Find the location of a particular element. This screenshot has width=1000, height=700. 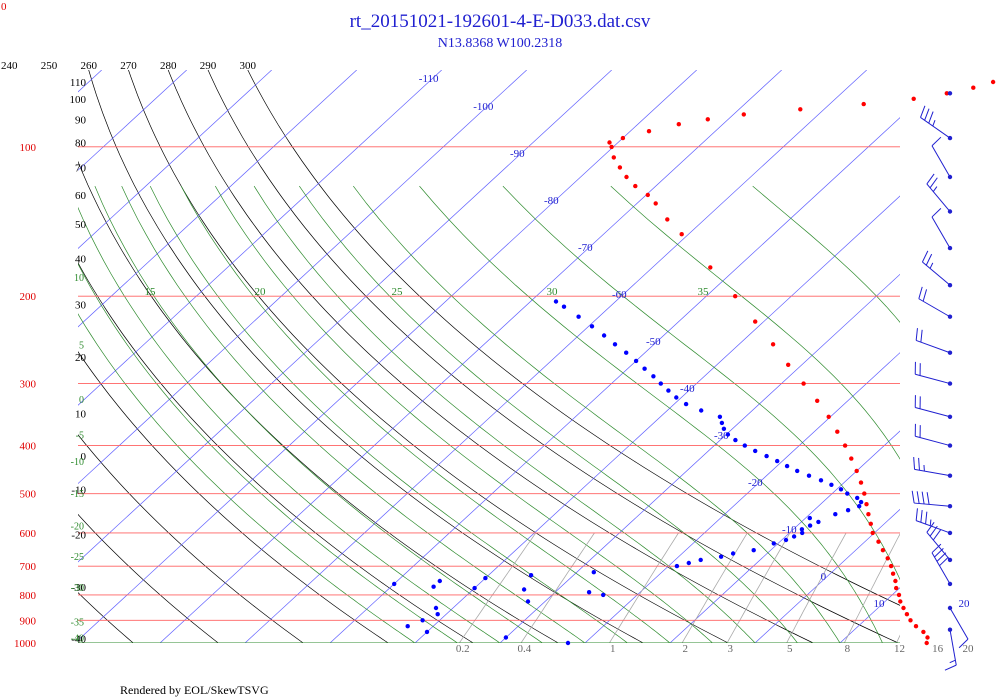

mixing-ratio-label: 0.2 is located at coordinates (463, 649).